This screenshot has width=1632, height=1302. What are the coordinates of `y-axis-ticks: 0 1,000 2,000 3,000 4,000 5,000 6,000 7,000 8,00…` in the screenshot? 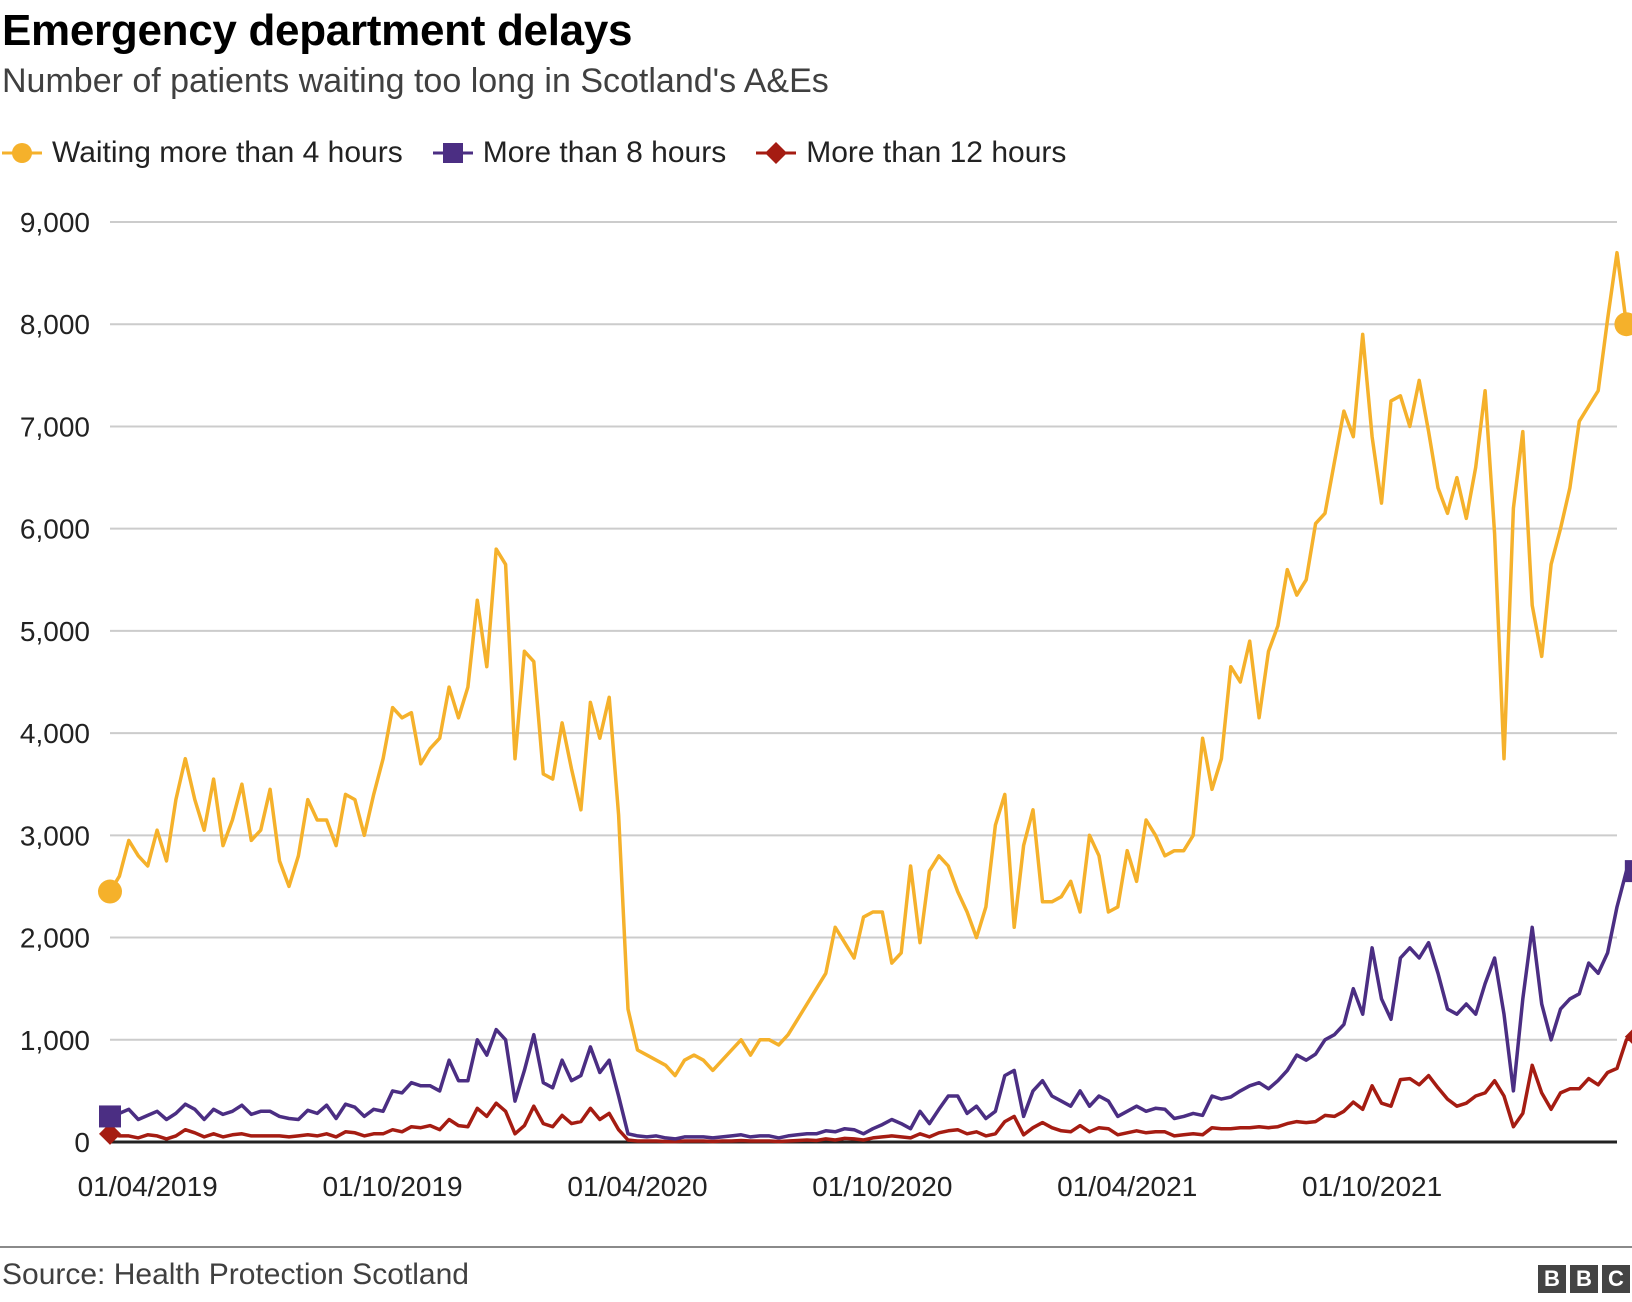 It's located at (55, 682).